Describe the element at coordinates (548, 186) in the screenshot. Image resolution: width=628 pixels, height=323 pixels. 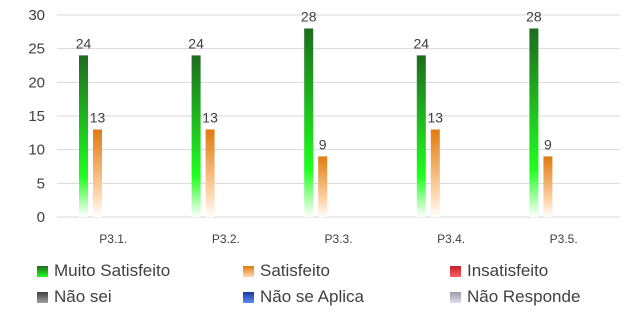
I see `bar-satisfeito-P35` at that location.